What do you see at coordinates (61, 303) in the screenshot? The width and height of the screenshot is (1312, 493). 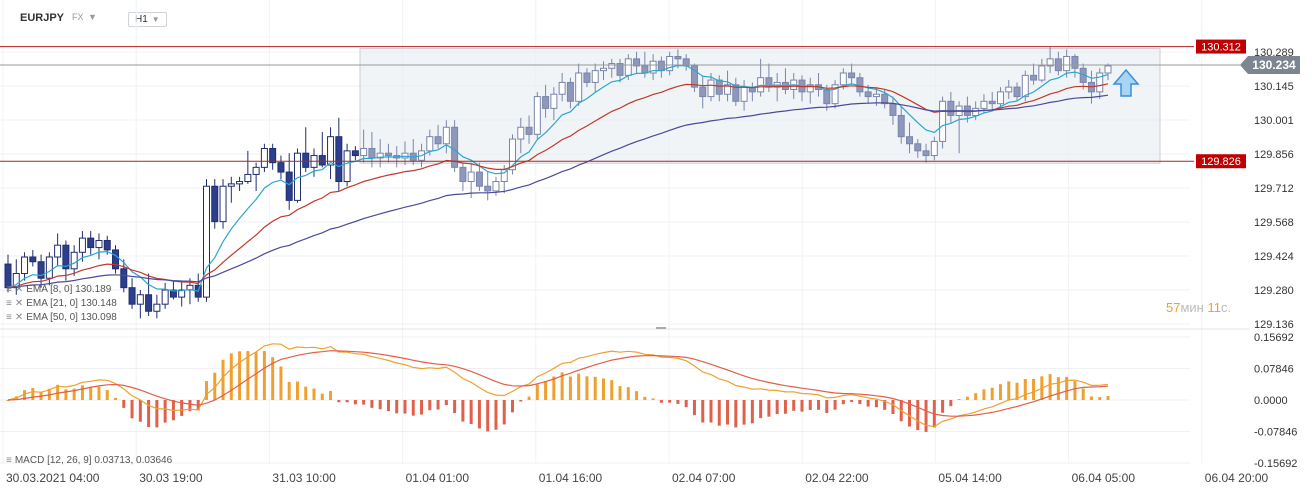 I see `indicator-legend-ema21: ≡ ✕ EMA [21, 0] 130.148` at bounding box center [61, 303].